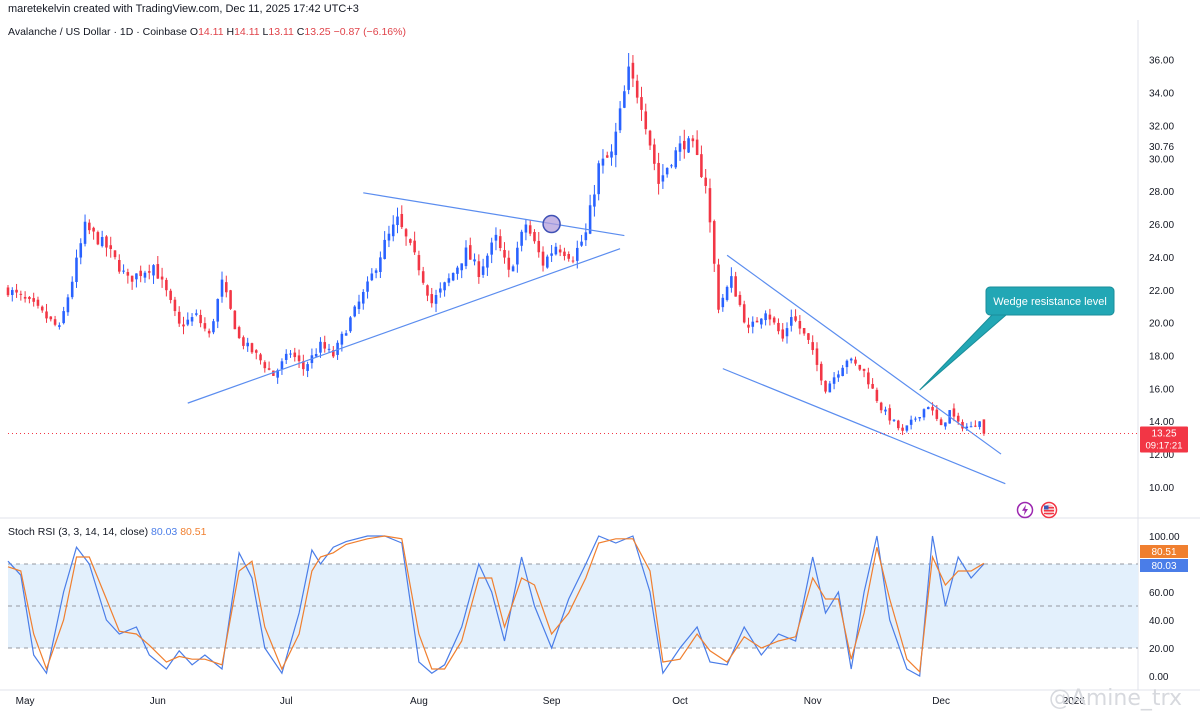  What do you see at coordinates (1050, 302) in the screenshot?
I see `callout-text: Wedge resistance level` at bounding box center [1050, 302].